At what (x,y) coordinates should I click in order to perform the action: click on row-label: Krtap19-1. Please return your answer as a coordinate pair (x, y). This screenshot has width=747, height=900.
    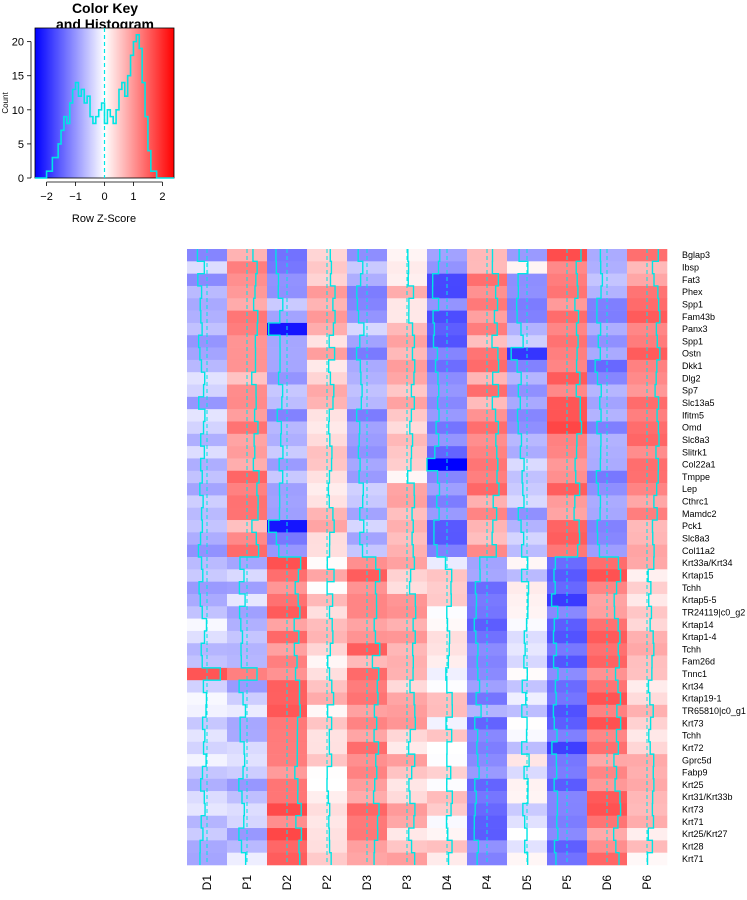
    Looking at the image, I should click on (702, 699).